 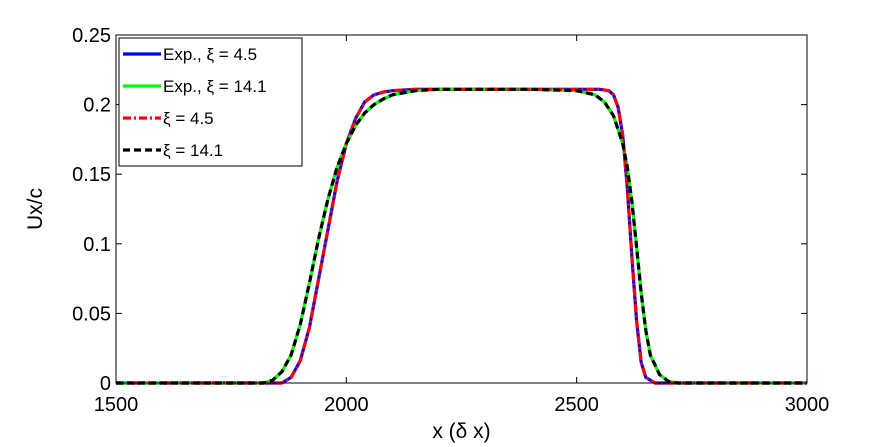 I want to click on legend-box, so click(x=210, y=102).